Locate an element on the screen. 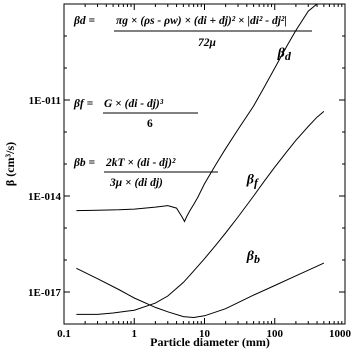 The image size is (351, 352). eq-f-denominator: 6 is located at coordinates (150, 124).